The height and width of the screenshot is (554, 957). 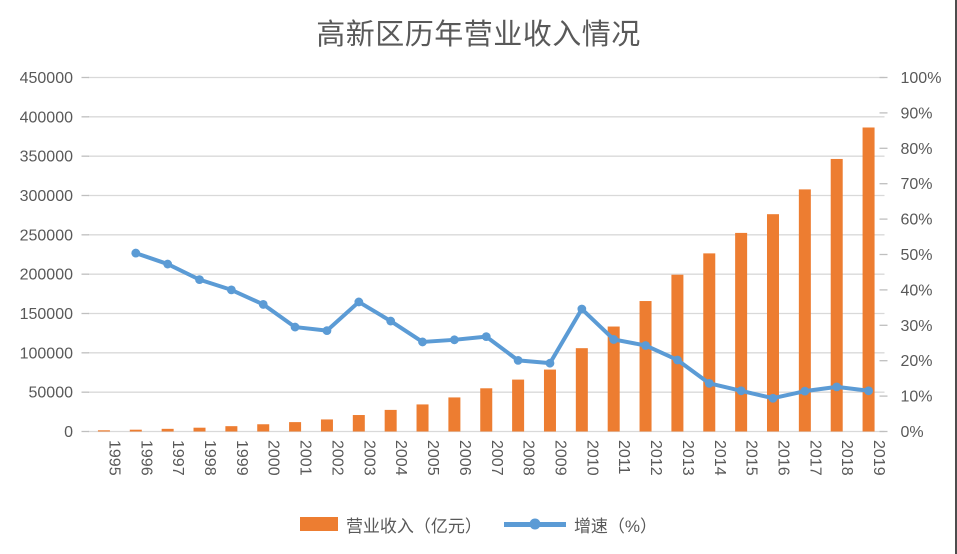 I want to click on y-axis-label-left: 200000, so click(x=46, y=275).